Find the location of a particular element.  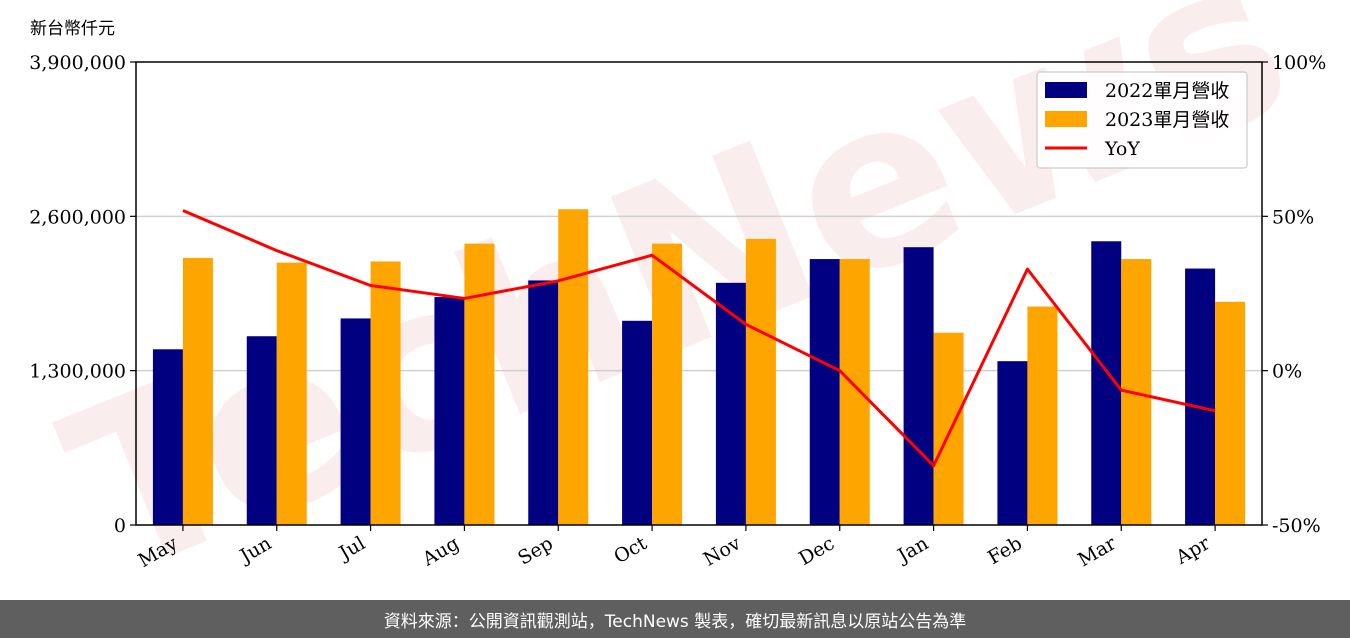

x-tick-label: Apr is located at coordinates (1192, 550).